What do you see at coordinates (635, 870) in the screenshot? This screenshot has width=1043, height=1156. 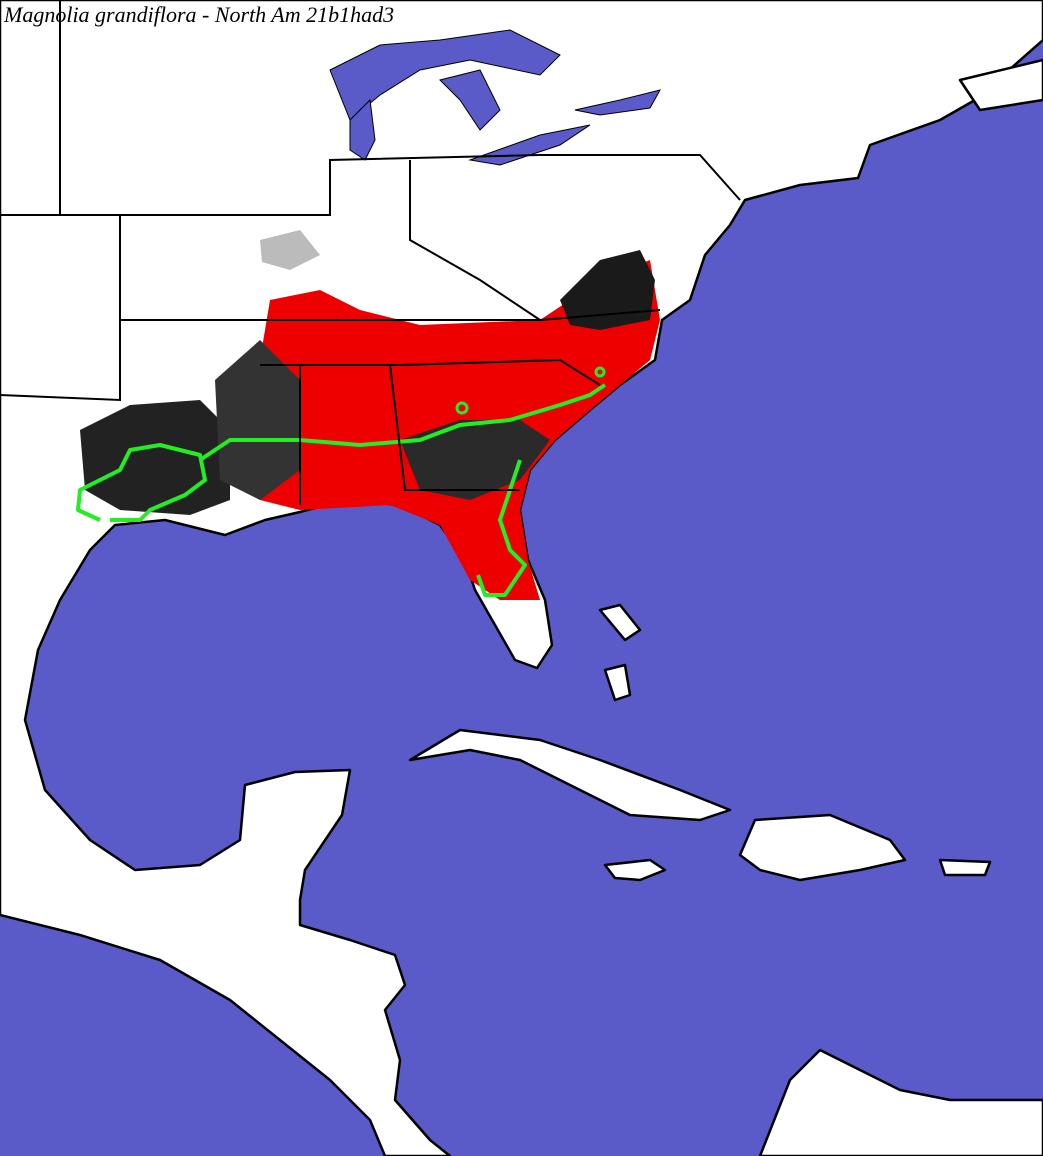 I see `jamaica` at bounding box center [635, 870].